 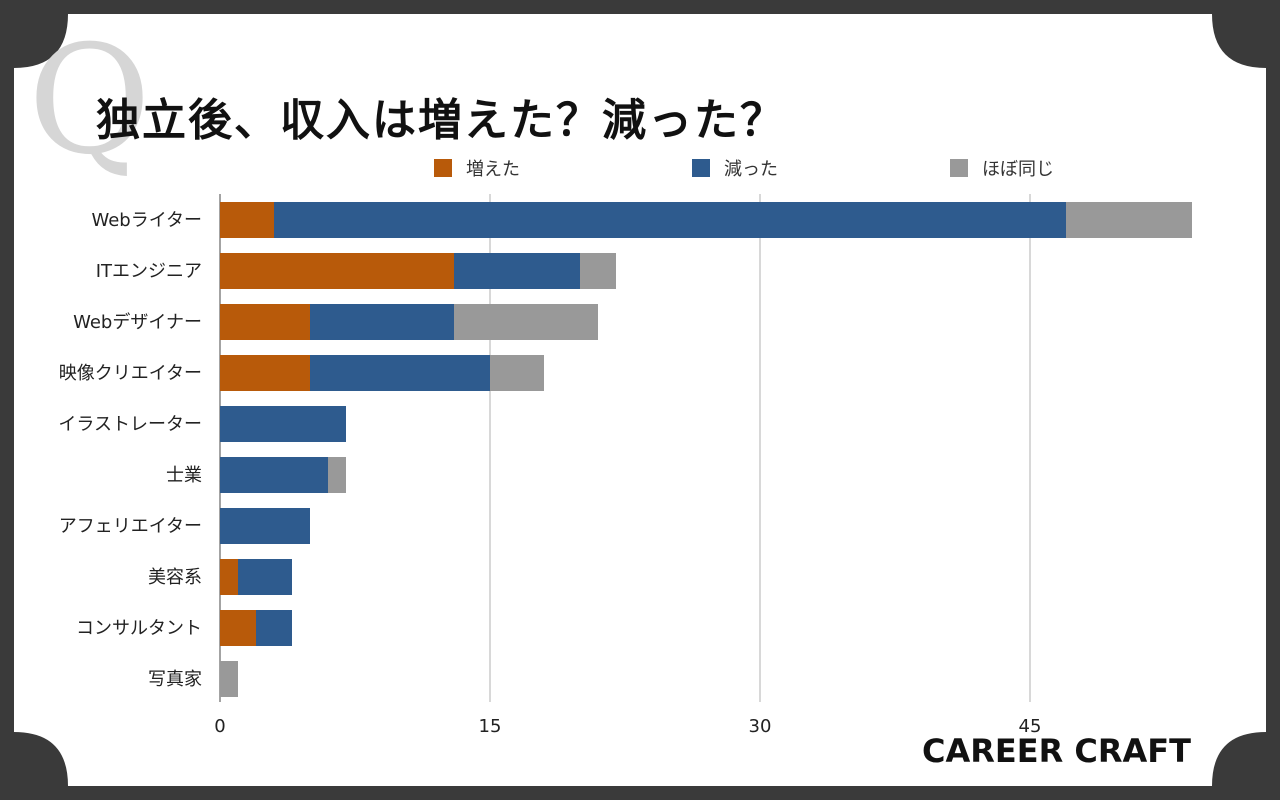 I want to click on category-label: アフェリエイター, so click(x=130, y=526).